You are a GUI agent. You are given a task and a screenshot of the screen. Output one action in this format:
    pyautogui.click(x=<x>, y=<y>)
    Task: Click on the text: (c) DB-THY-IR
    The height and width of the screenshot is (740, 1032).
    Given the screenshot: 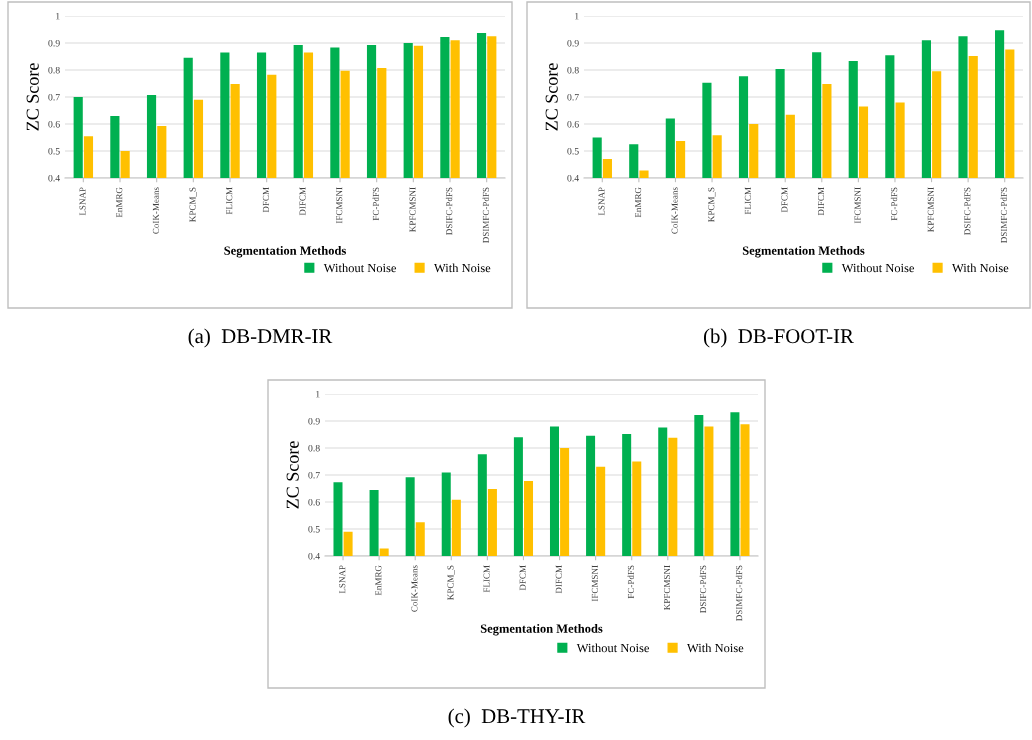 What is the action you would take?
    pyautogui.click(x=517, y=718)
    